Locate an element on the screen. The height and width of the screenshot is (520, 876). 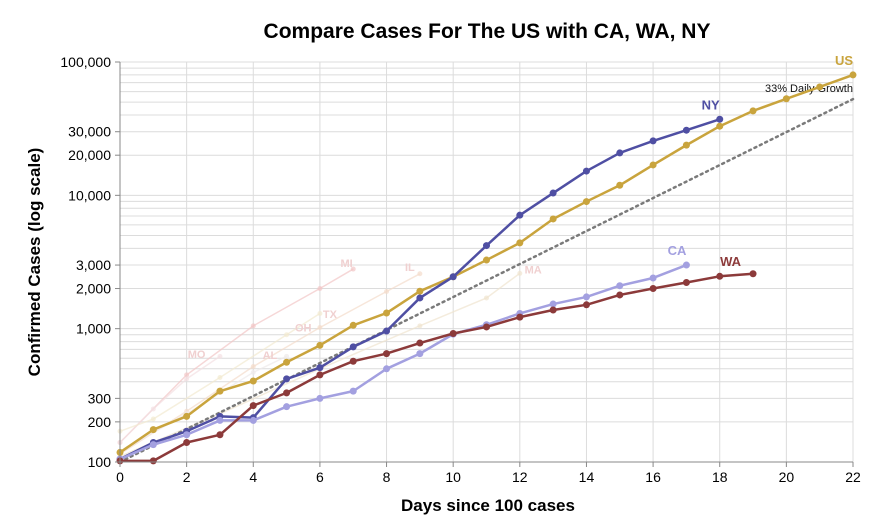
x-tick-label: 8 is located at coordinates (387, 477).